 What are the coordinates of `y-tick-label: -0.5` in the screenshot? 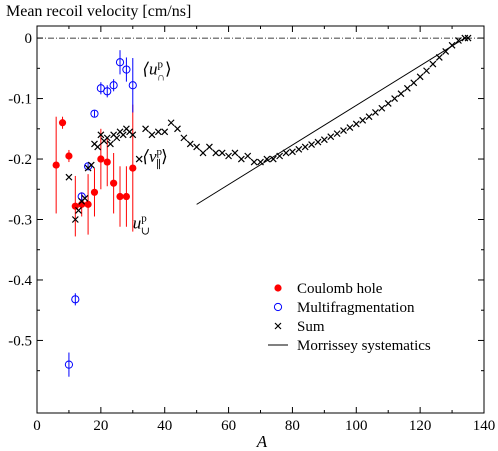 It's located at (20, 341).